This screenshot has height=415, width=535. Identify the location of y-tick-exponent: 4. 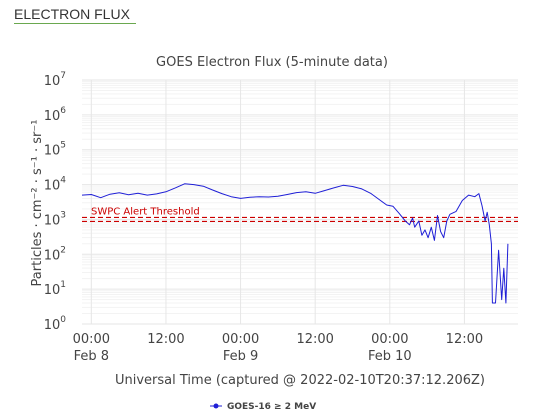
(63, 181).